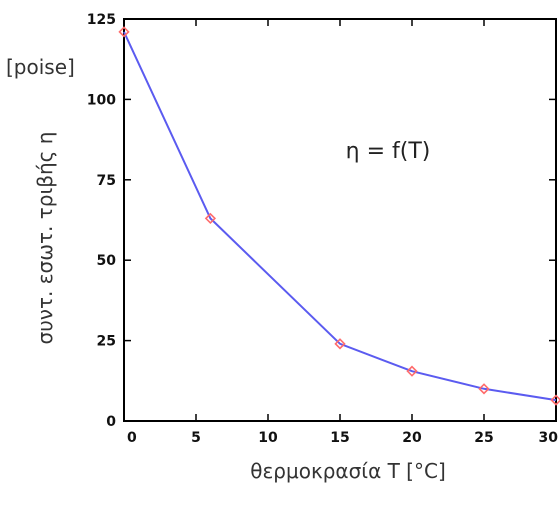  Describe the element at coordinates (412, 438) in the screenshot. I see `x-tick-label: 20` at that location.